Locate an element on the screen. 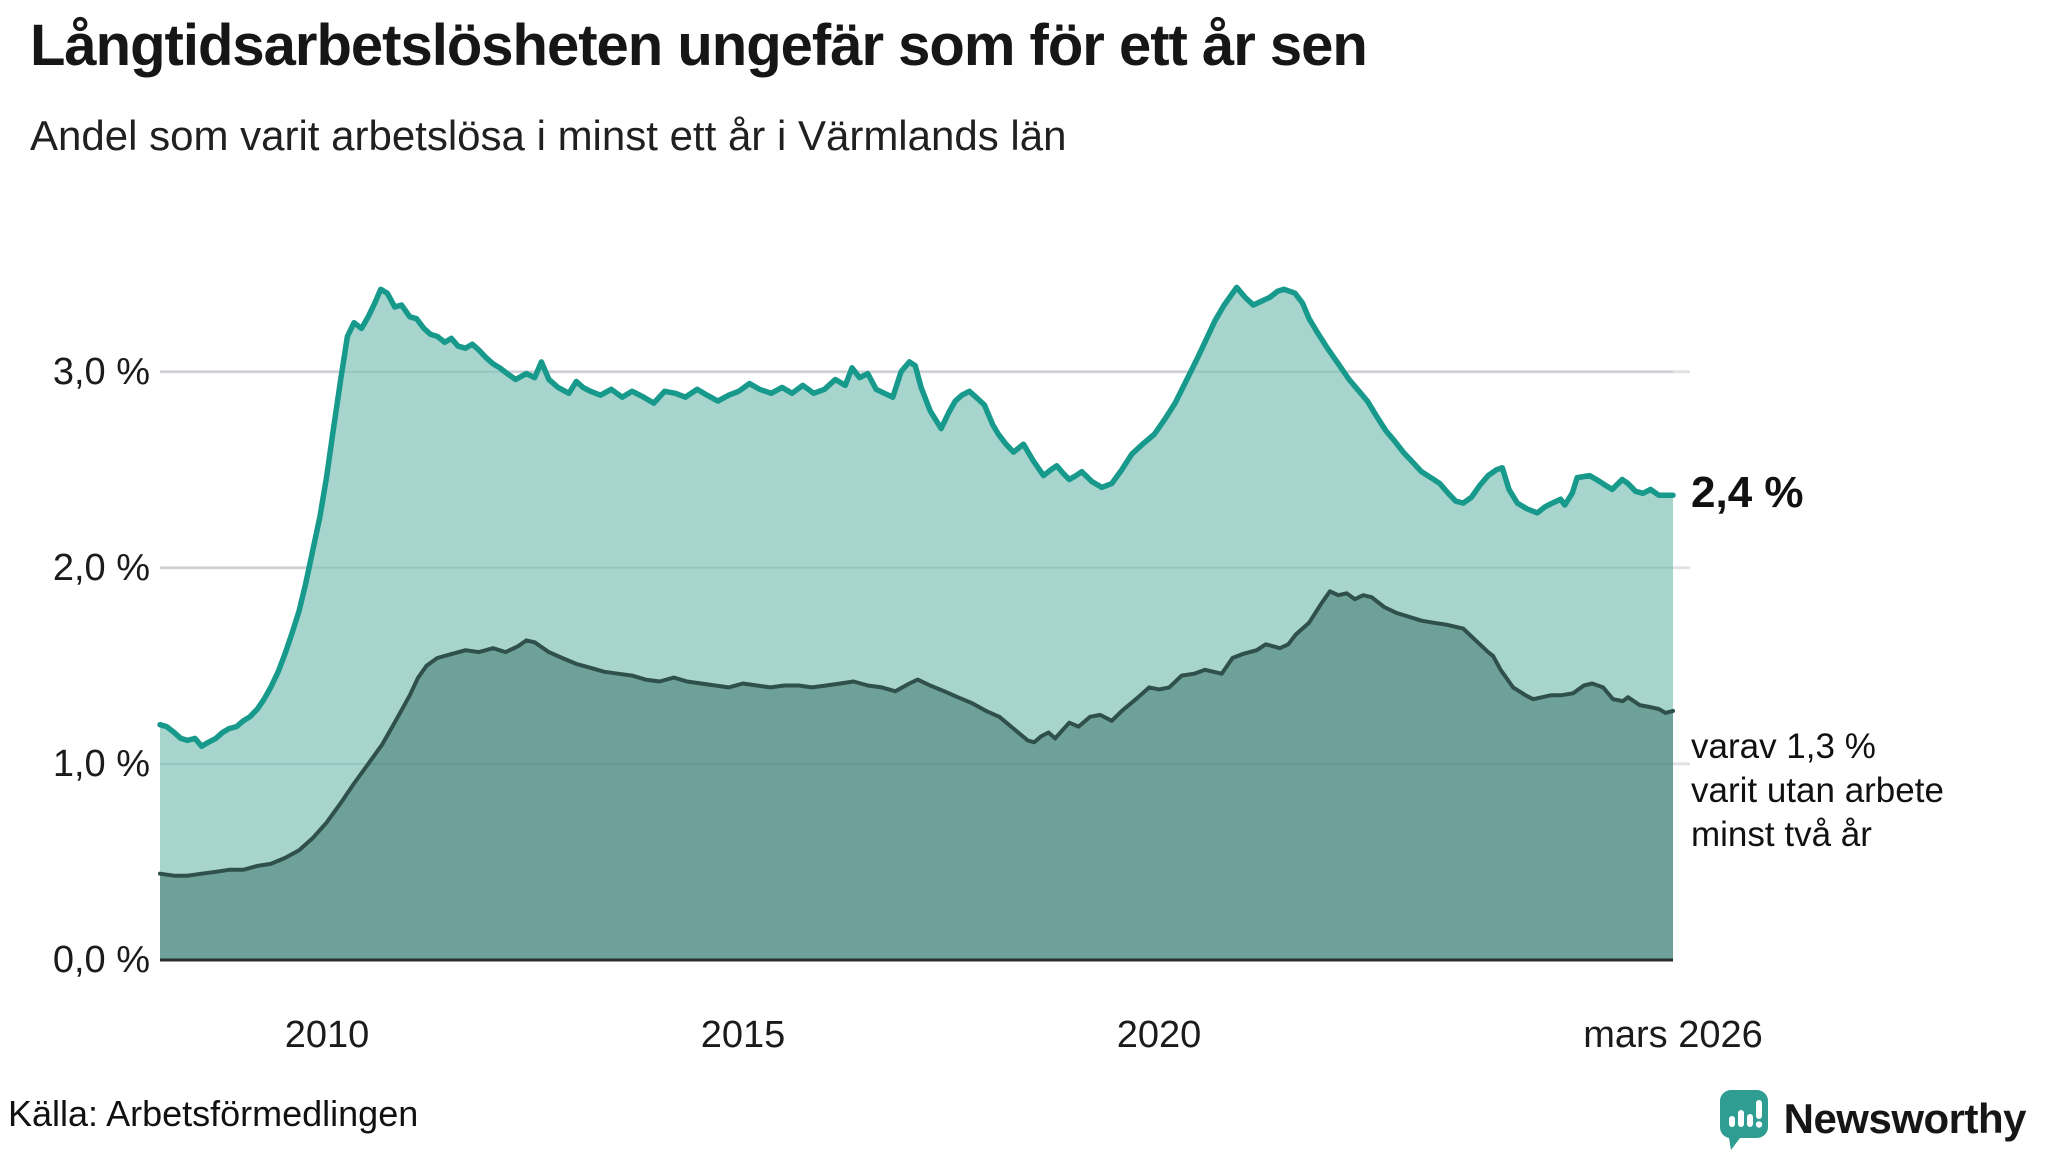 This screenshot has height=1152, width=2048. two-year-note-line3: minst två år is located at coordinates (1781, 834).